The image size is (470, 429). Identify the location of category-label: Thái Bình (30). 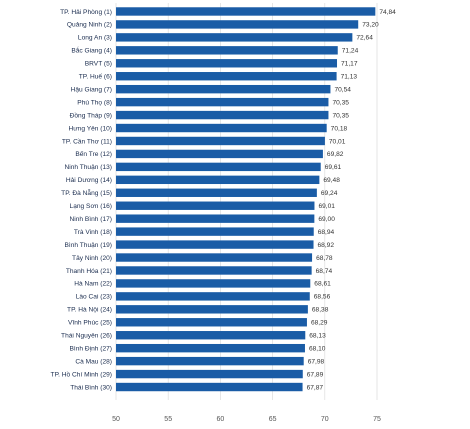
(91, 387).